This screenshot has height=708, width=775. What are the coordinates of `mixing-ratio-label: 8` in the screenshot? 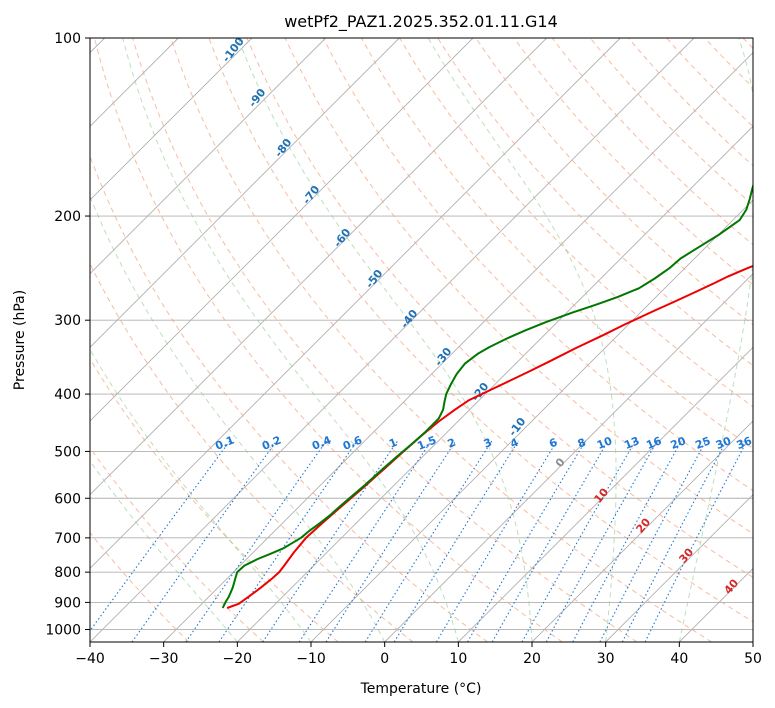 It's located at (582, 443).